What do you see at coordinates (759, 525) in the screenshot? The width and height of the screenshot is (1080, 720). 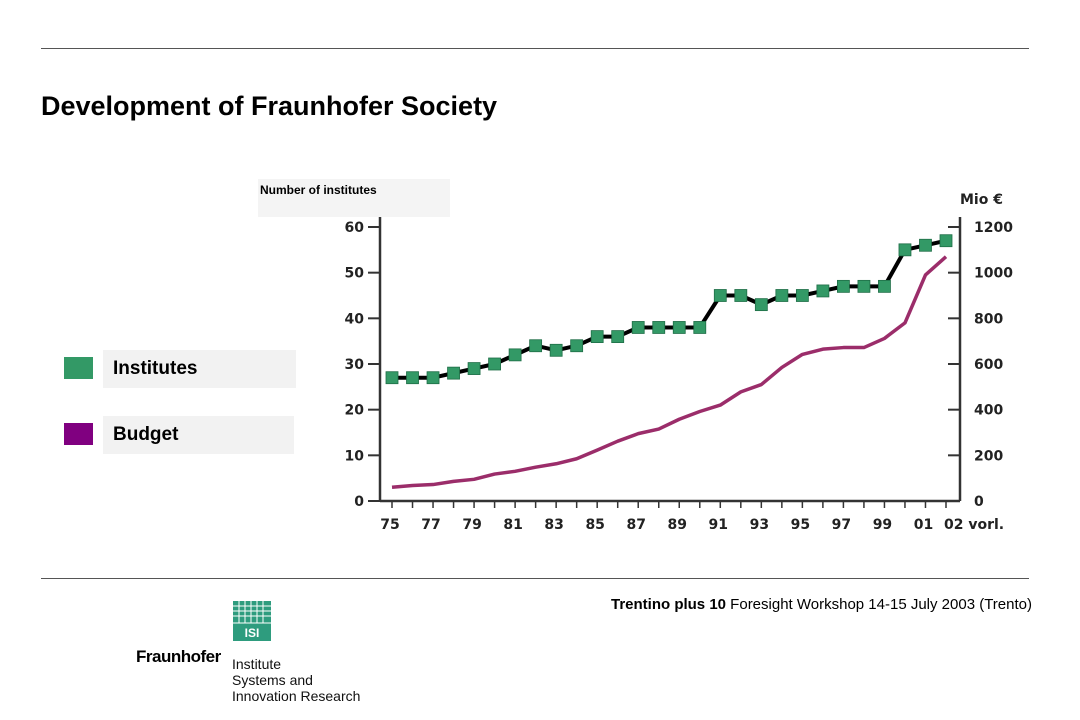 I see `x-tick-label: 93` at bounding box center [759, 525].